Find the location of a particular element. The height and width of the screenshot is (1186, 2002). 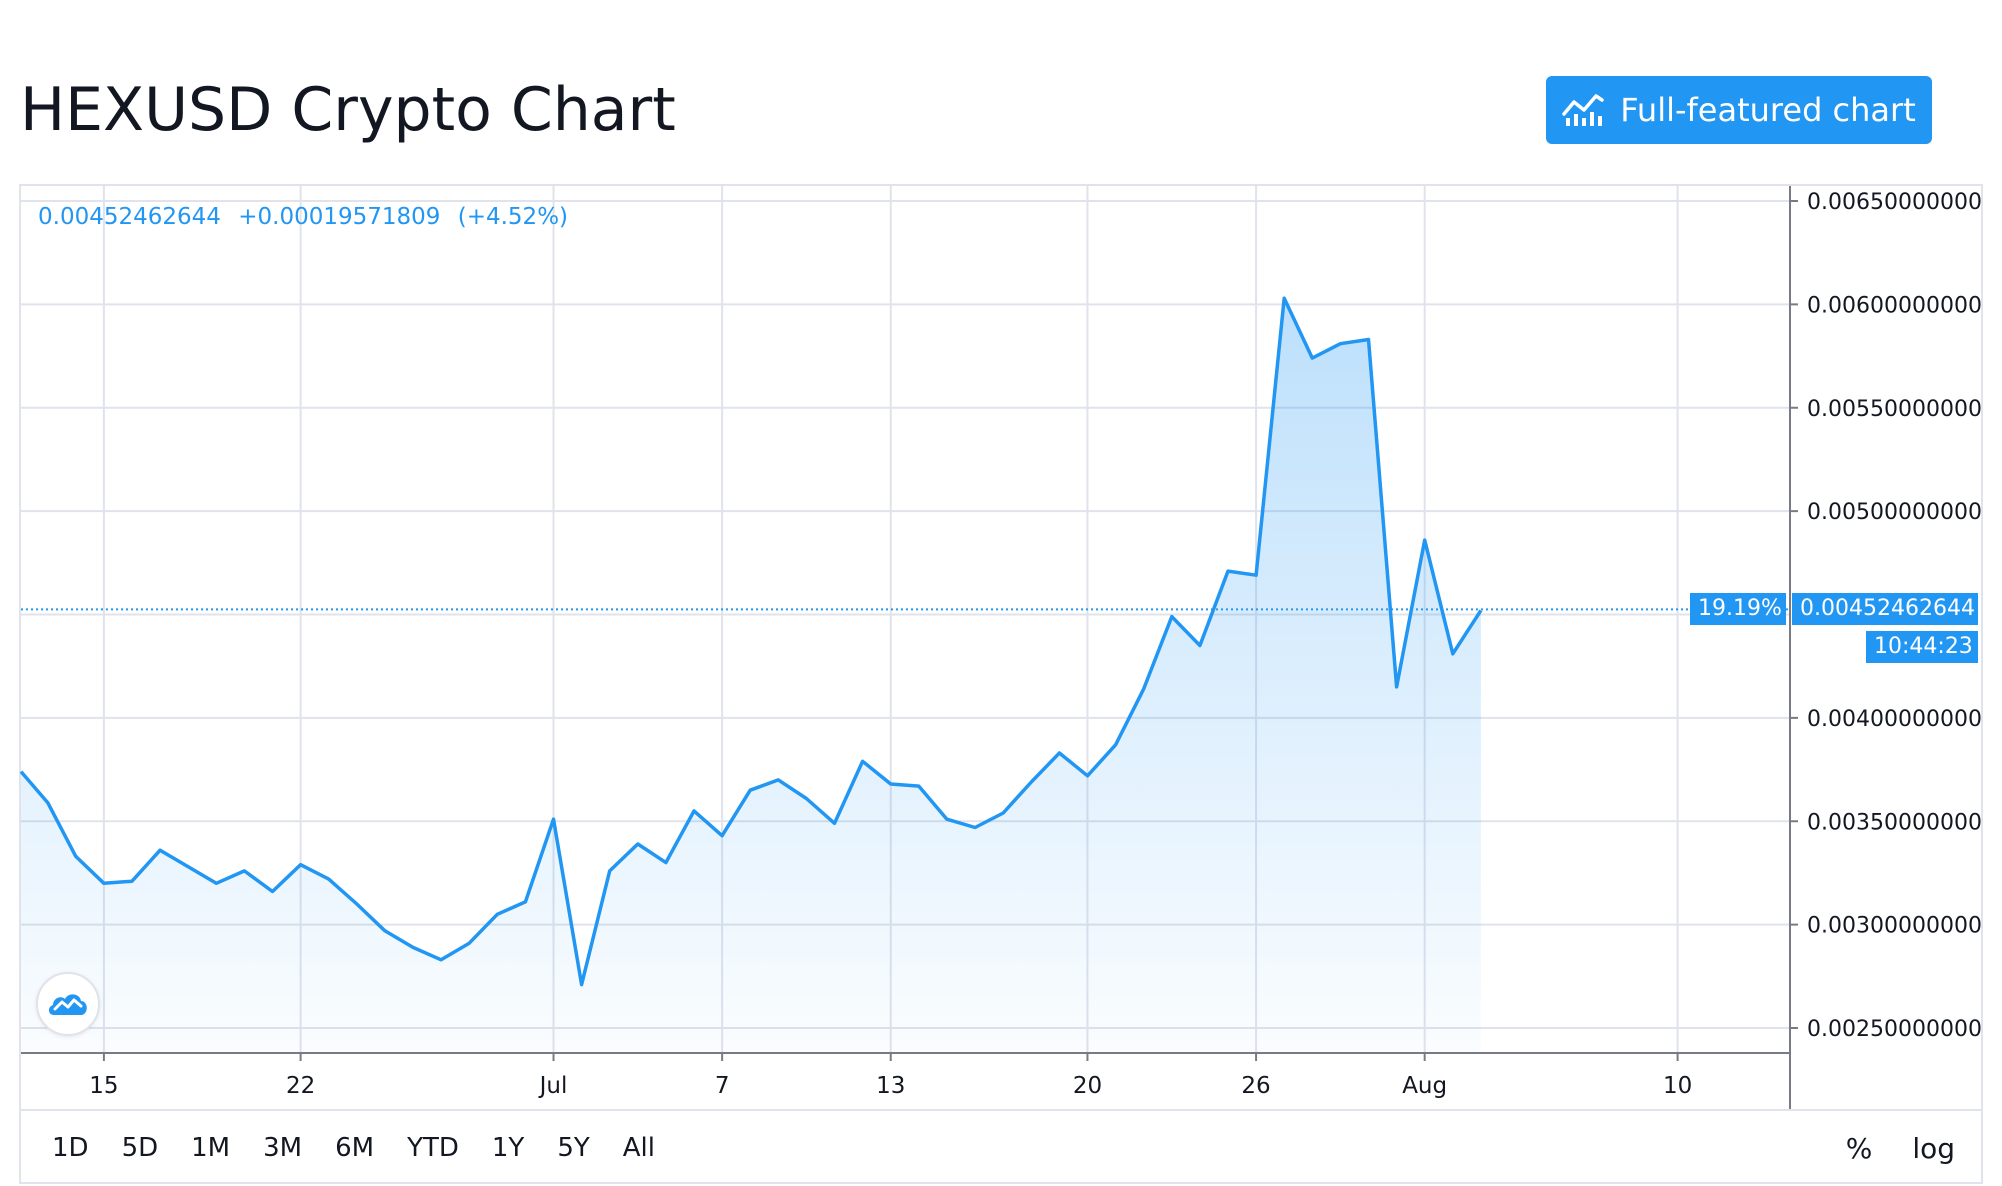

percent-scale-button: % is located at coordinates (1859, 1148).